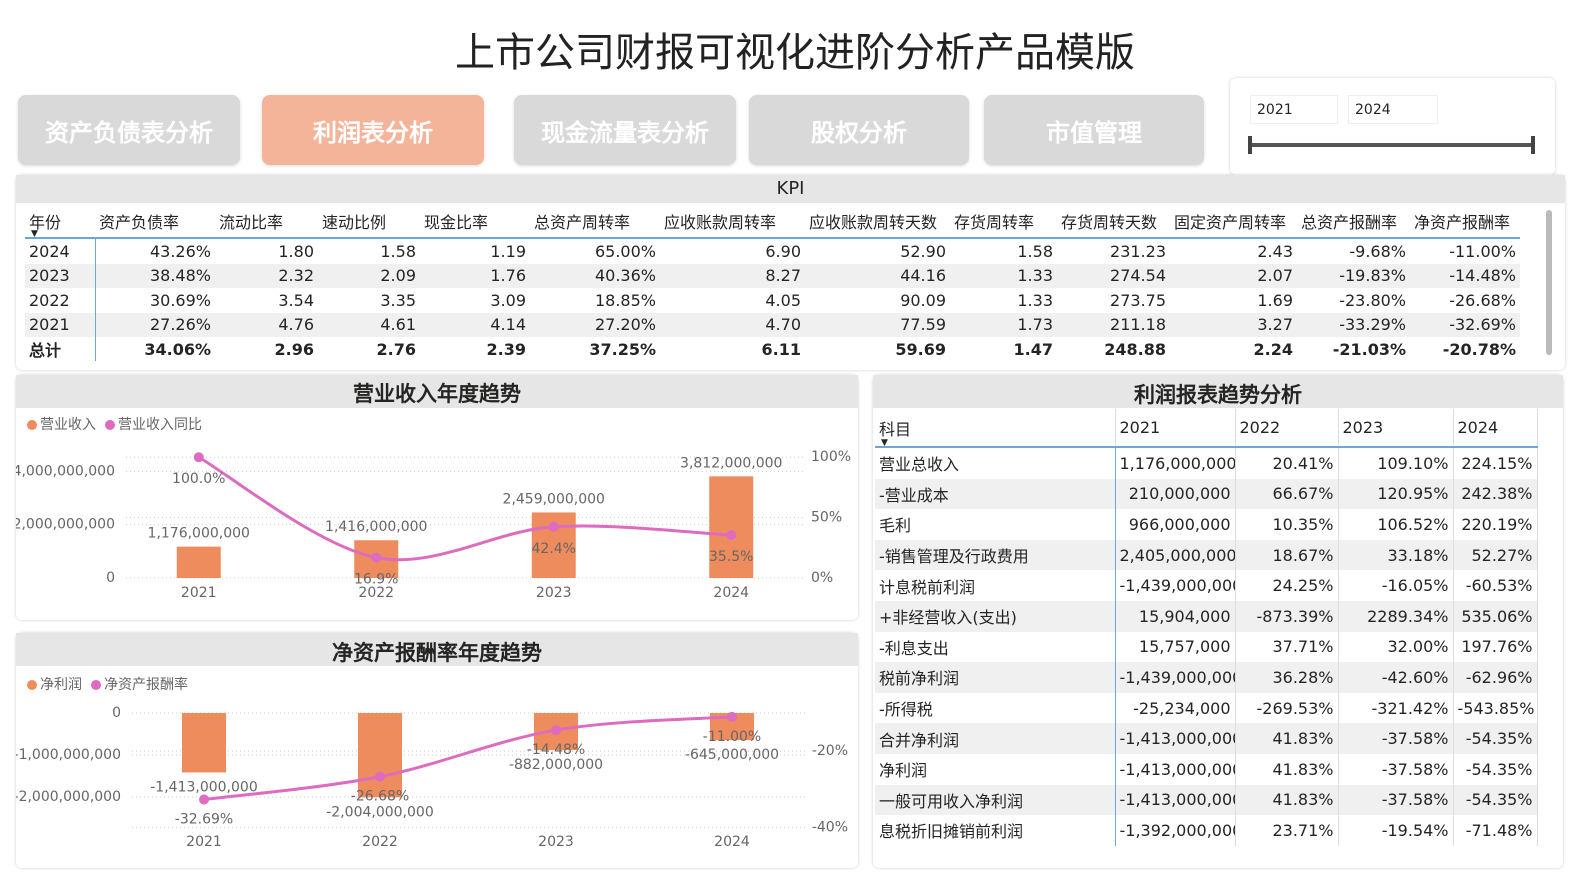 The height and width of the screenshot is (889, 1590). Describe the element at coordinates (995, 708) in the screenshot. I see `cell: -所得税` at that location.